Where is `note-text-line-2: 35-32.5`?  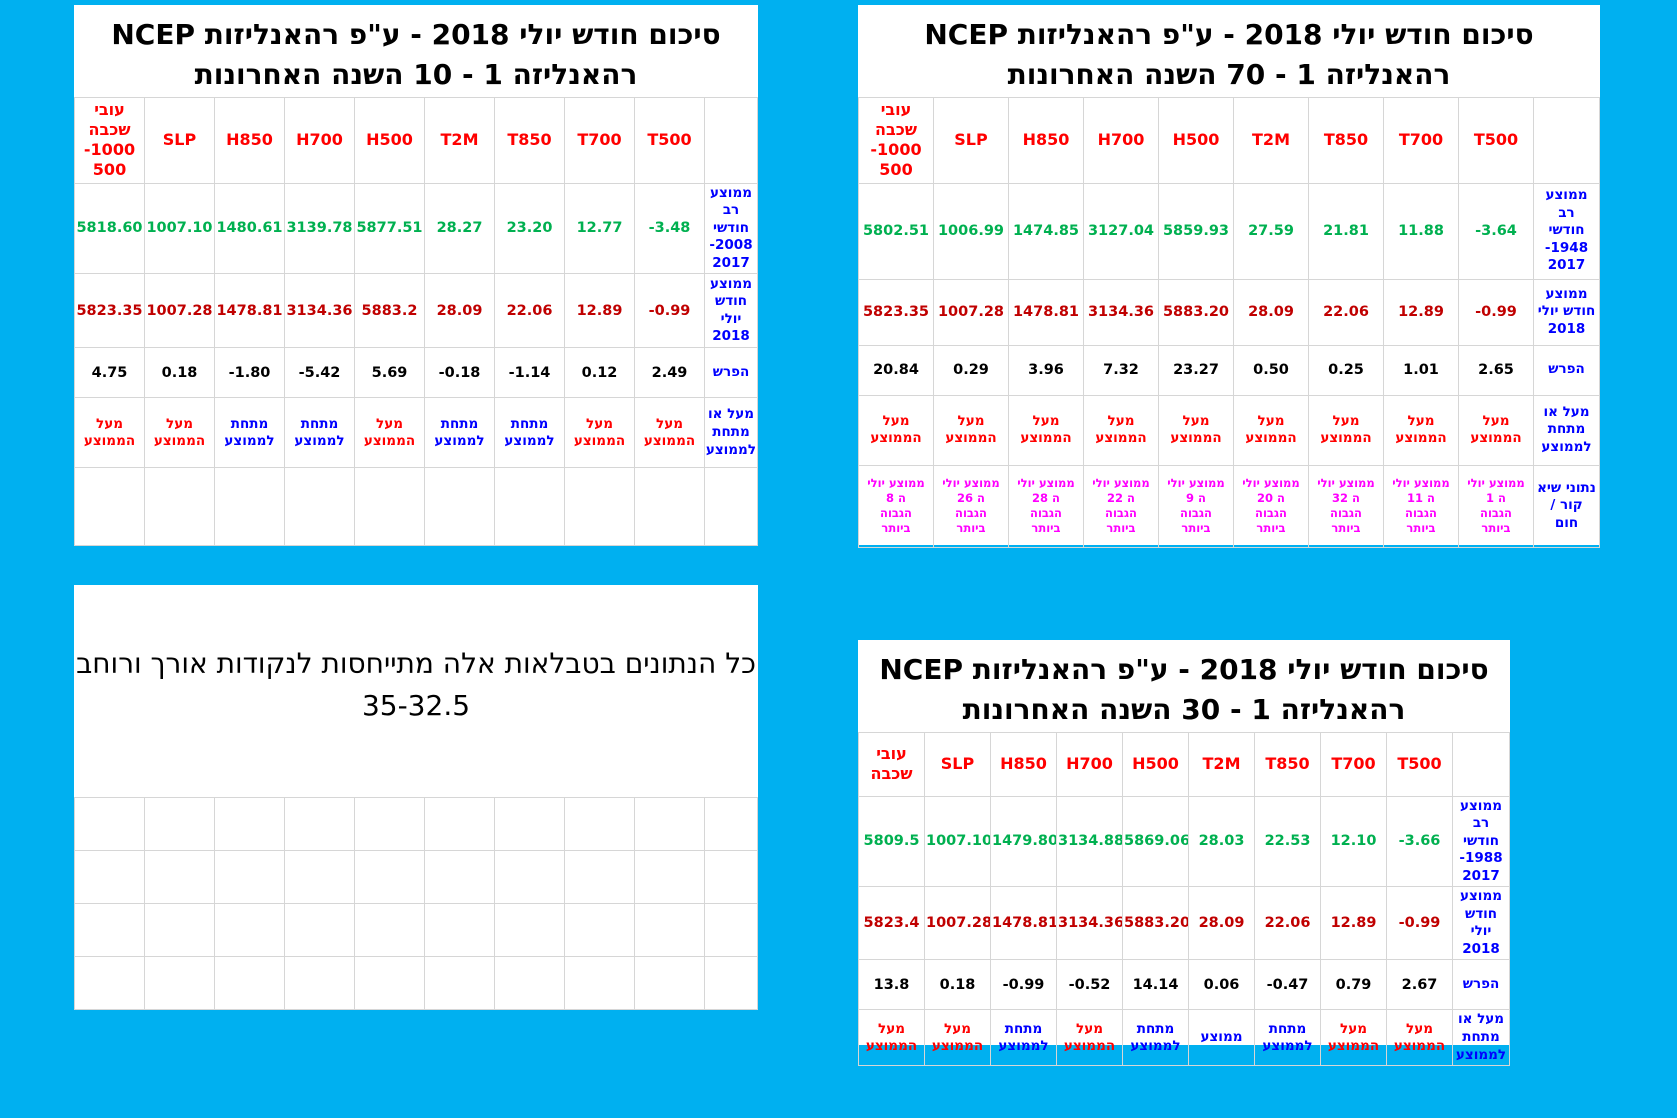
note-text-line-2: 35-32.5 is located at coordinates (416, 705).